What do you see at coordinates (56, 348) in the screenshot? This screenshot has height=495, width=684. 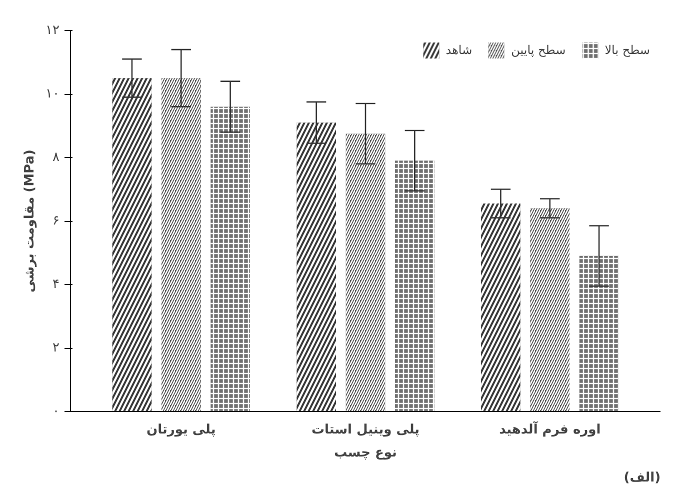 I see `y-tick-label: ۲` at bounding box center [56, 348].